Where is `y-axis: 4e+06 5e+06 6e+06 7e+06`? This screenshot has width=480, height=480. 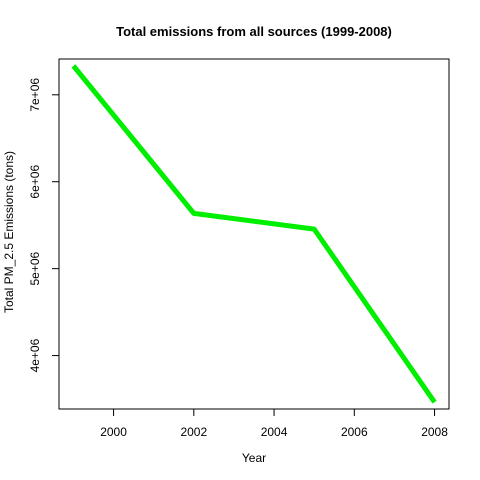
y-axis: 4e+06 5e+06 6e+06 7e+06 is located at coordinates (44, 225).